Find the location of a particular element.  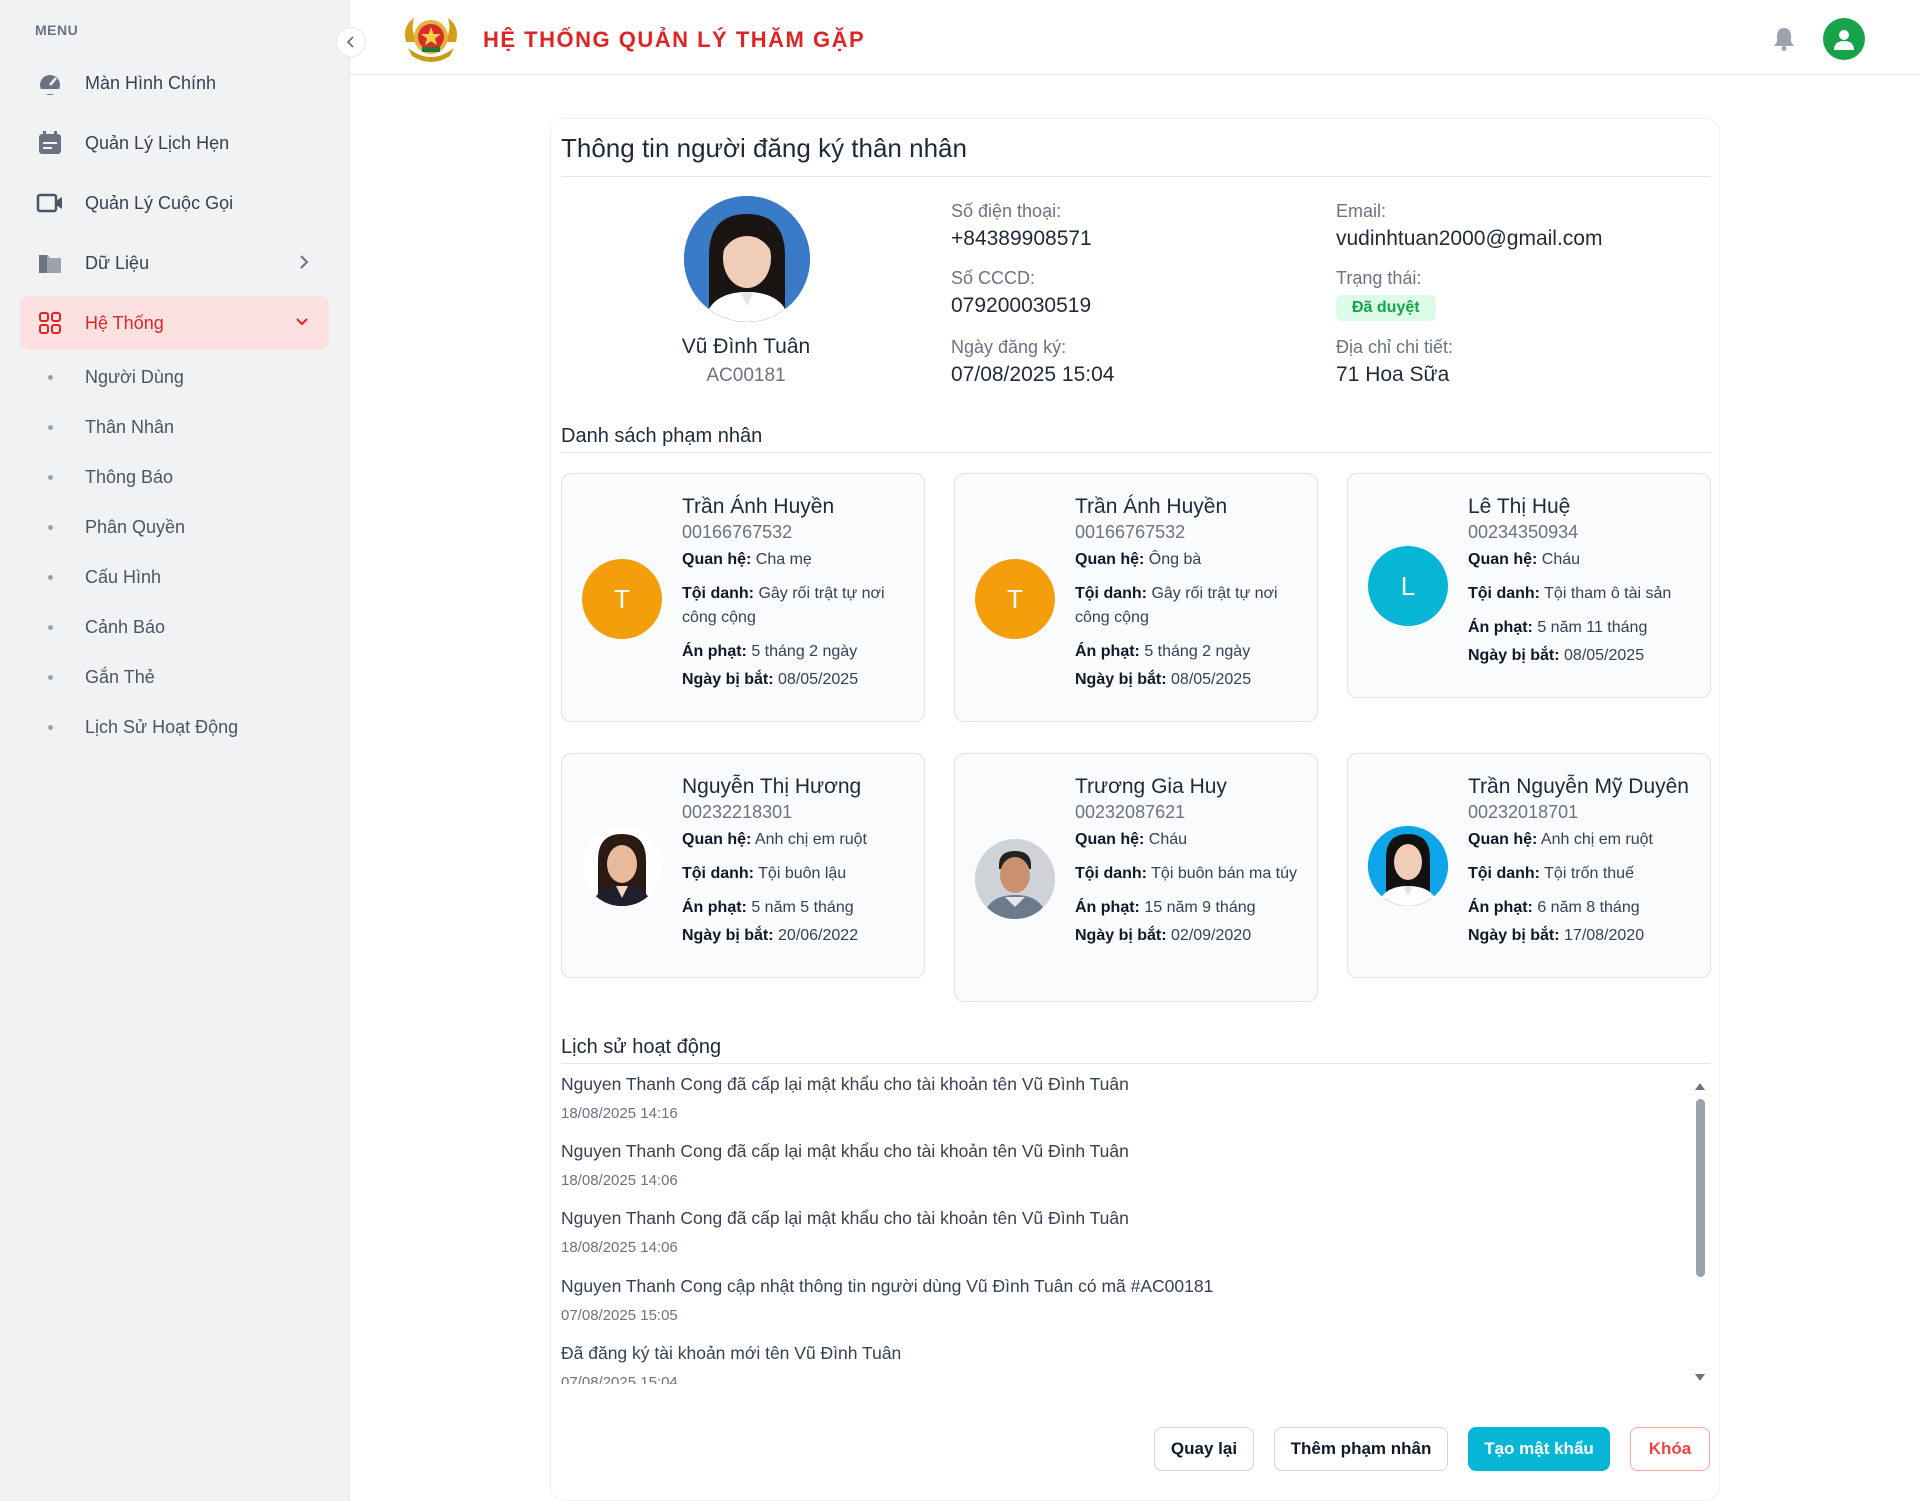

prisoner-code: 00234350934 is located at coordinates (1523, 532).